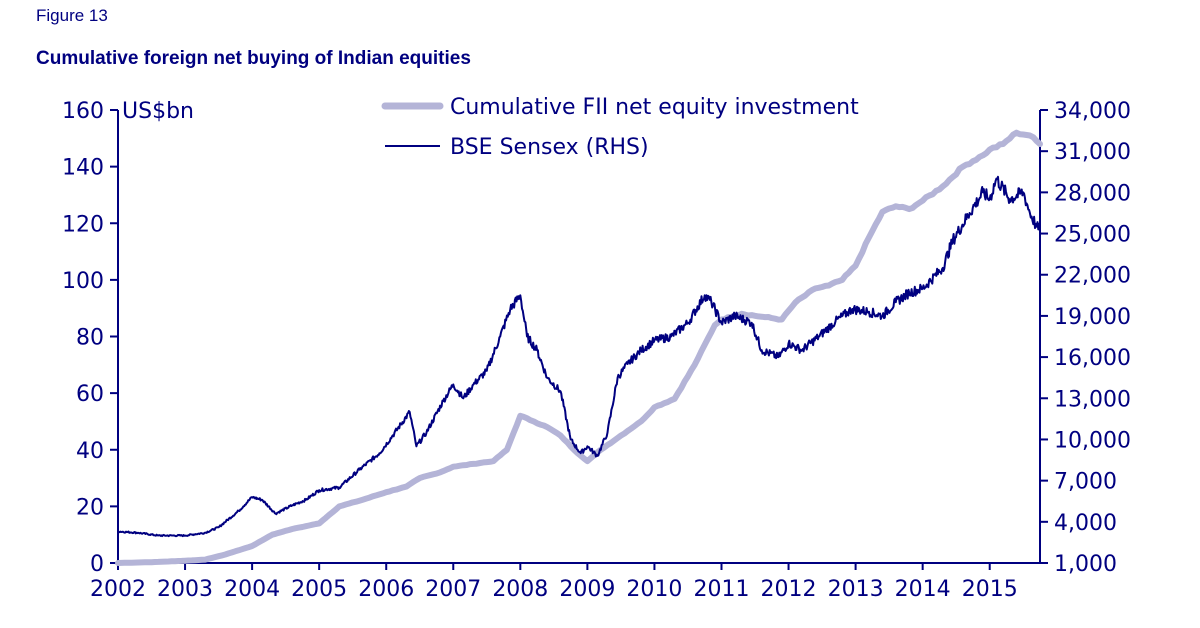 The width and height of the screenshot is (1200, 628). What do you see at coordinates (319, 589) in the screenshot?
I see `x-tick-label: 2005` at bounding box center [319, 589].